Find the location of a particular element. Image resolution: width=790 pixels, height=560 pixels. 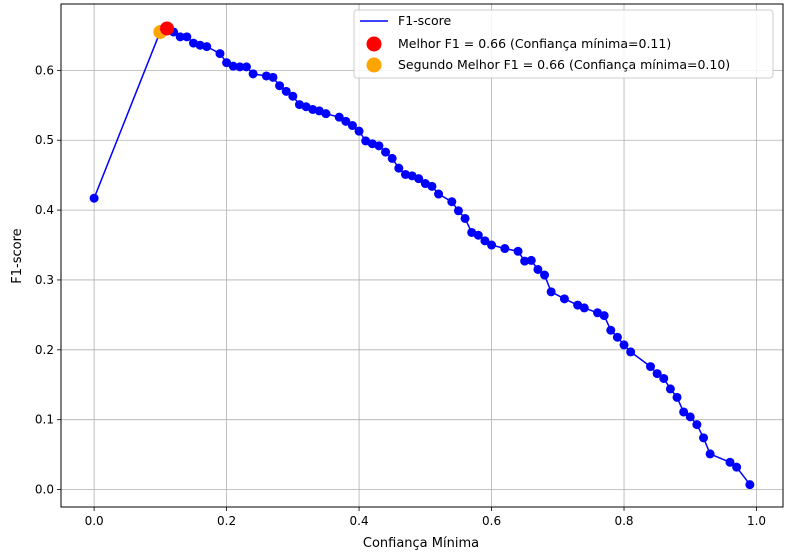

x-tick-label: 0.8 is located at coordinates (623, 521).